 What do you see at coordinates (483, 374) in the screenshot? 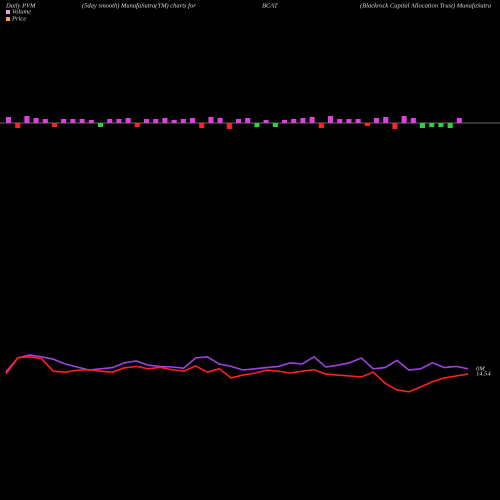
I see `end-label: 14.54` at bounding box center [483, 374].